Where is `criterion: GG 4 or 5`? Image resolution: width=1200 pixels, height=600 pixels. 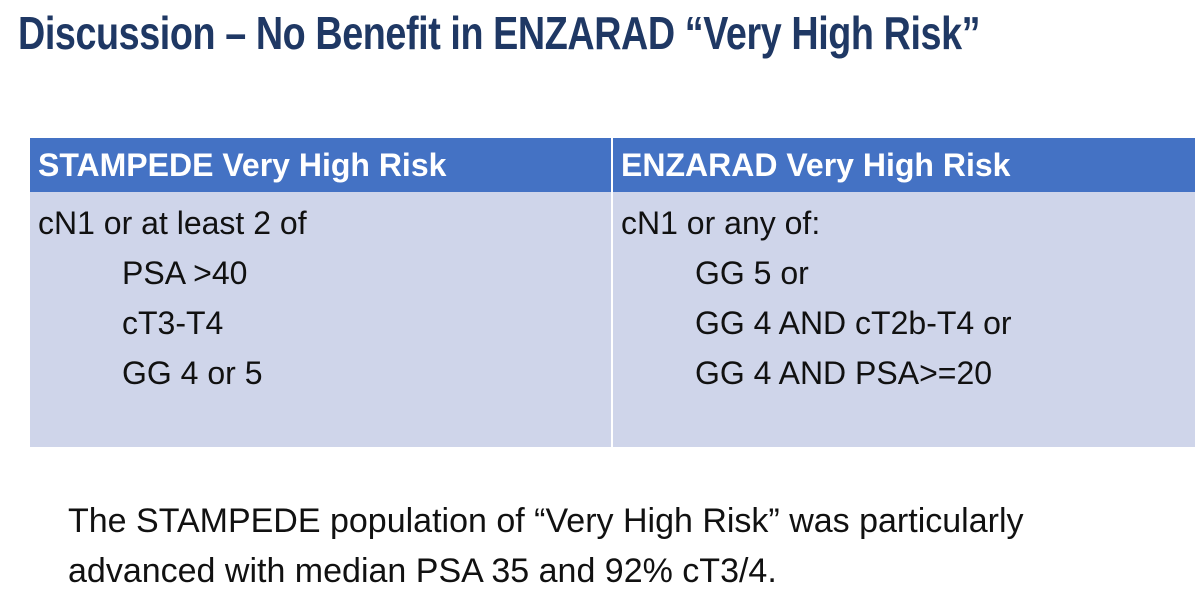 criterion: GG 4 or 5 is located at coordinates (192, 373).